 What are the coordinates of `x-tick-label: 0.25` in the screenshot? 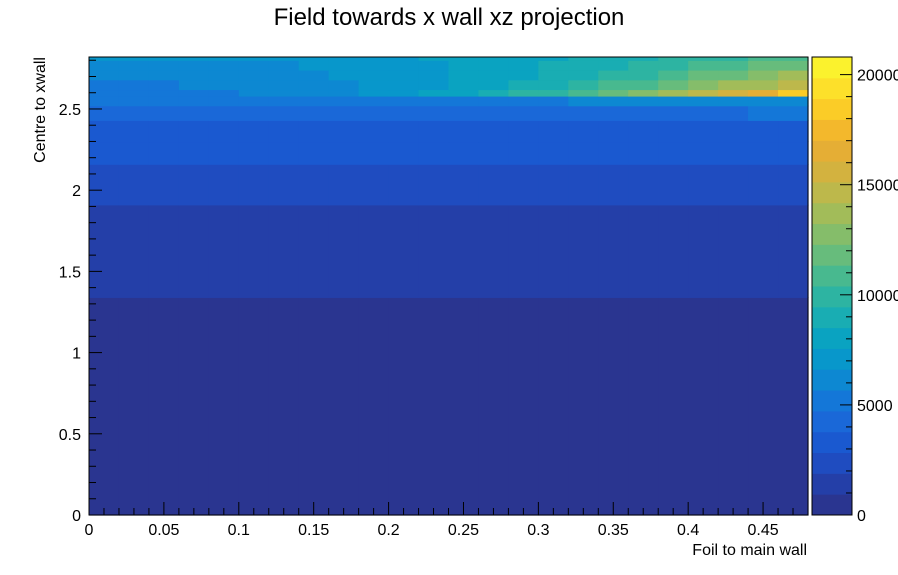 It's located at (463, 530).